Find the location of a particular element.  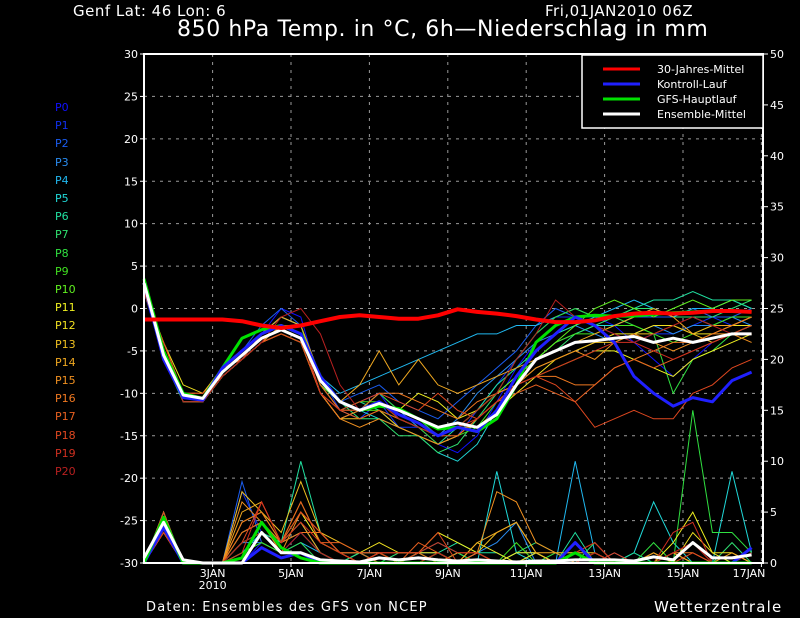

run-date-label: Fri,01JAN2010 06Z is located at coordinates (619, 11).